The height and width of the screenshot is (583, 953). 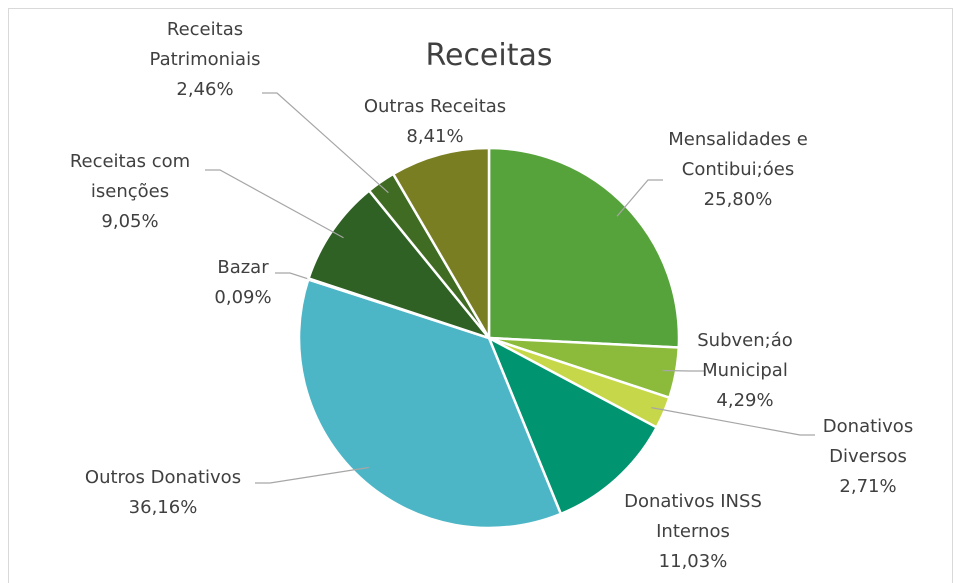 What do you see at coordinates (243, 297) in the screenshot?
I see `label-value: 0,09%` at bounding box center [243, 297].